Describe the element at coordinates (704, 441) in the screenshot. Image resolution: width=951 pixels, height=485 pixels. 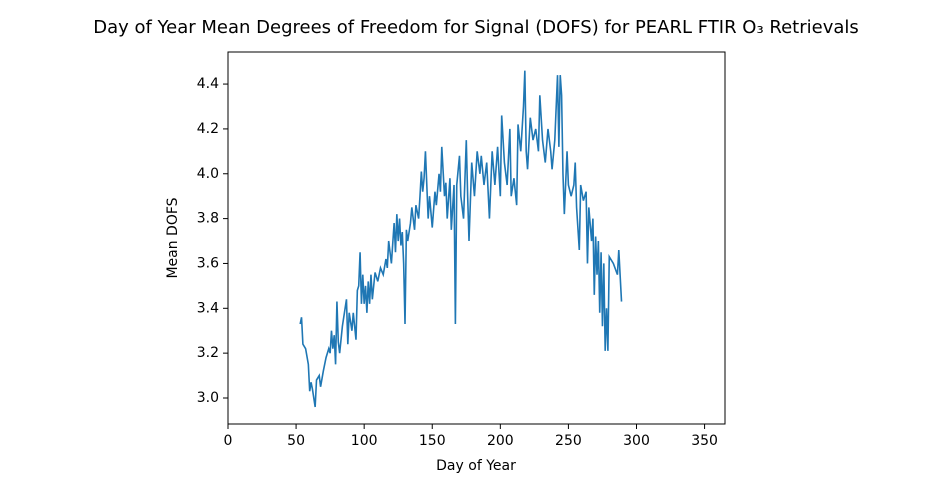
I see `x-tick-label: 350` at that location.